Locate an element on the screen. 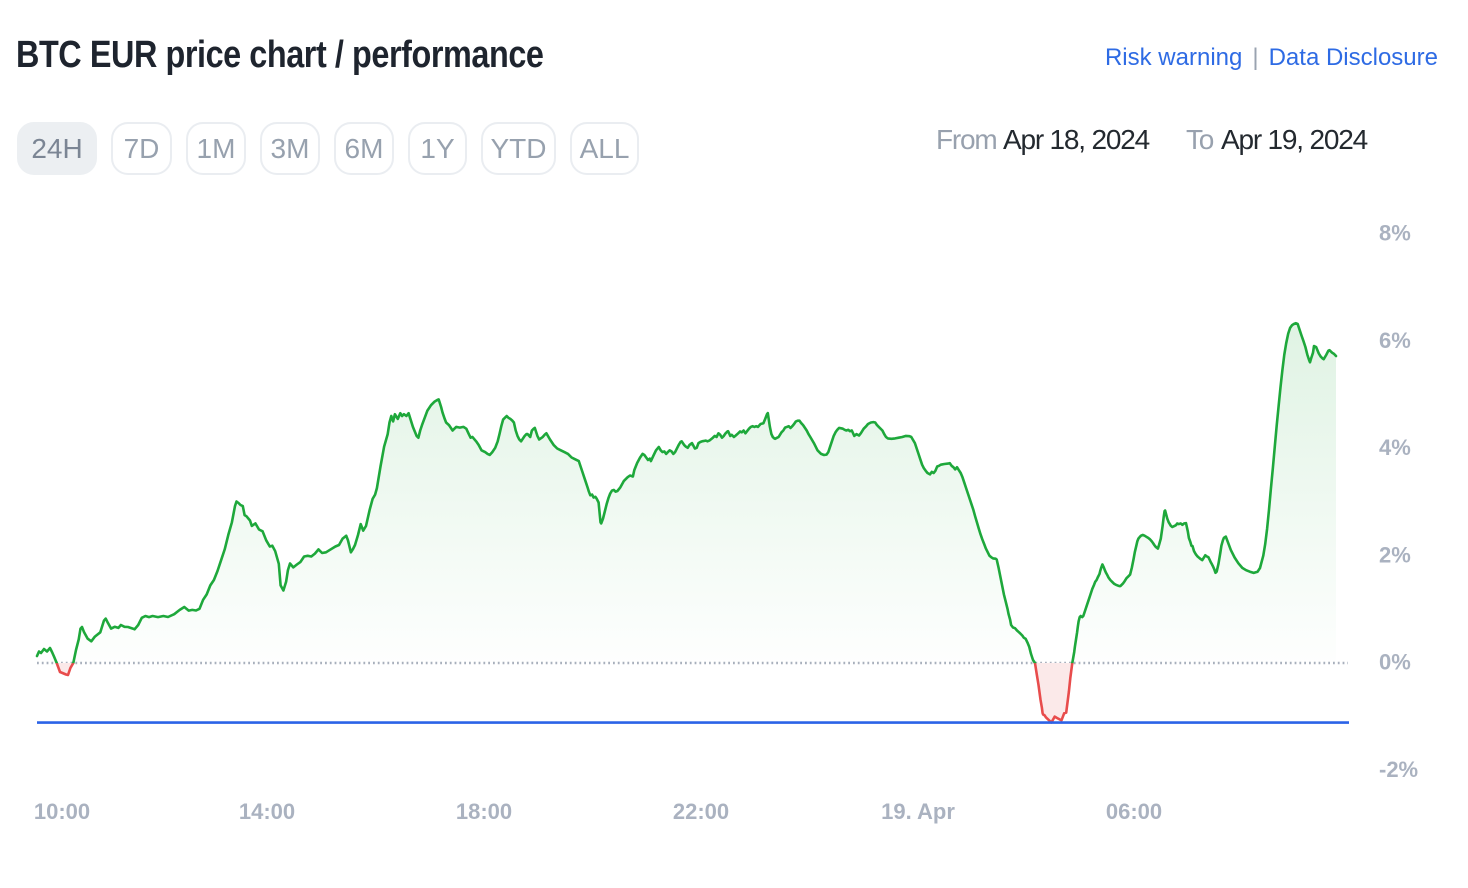 This screenshot has width=1468, height=888. svg-text: 06:00 is located at coordinates (1134, 811).